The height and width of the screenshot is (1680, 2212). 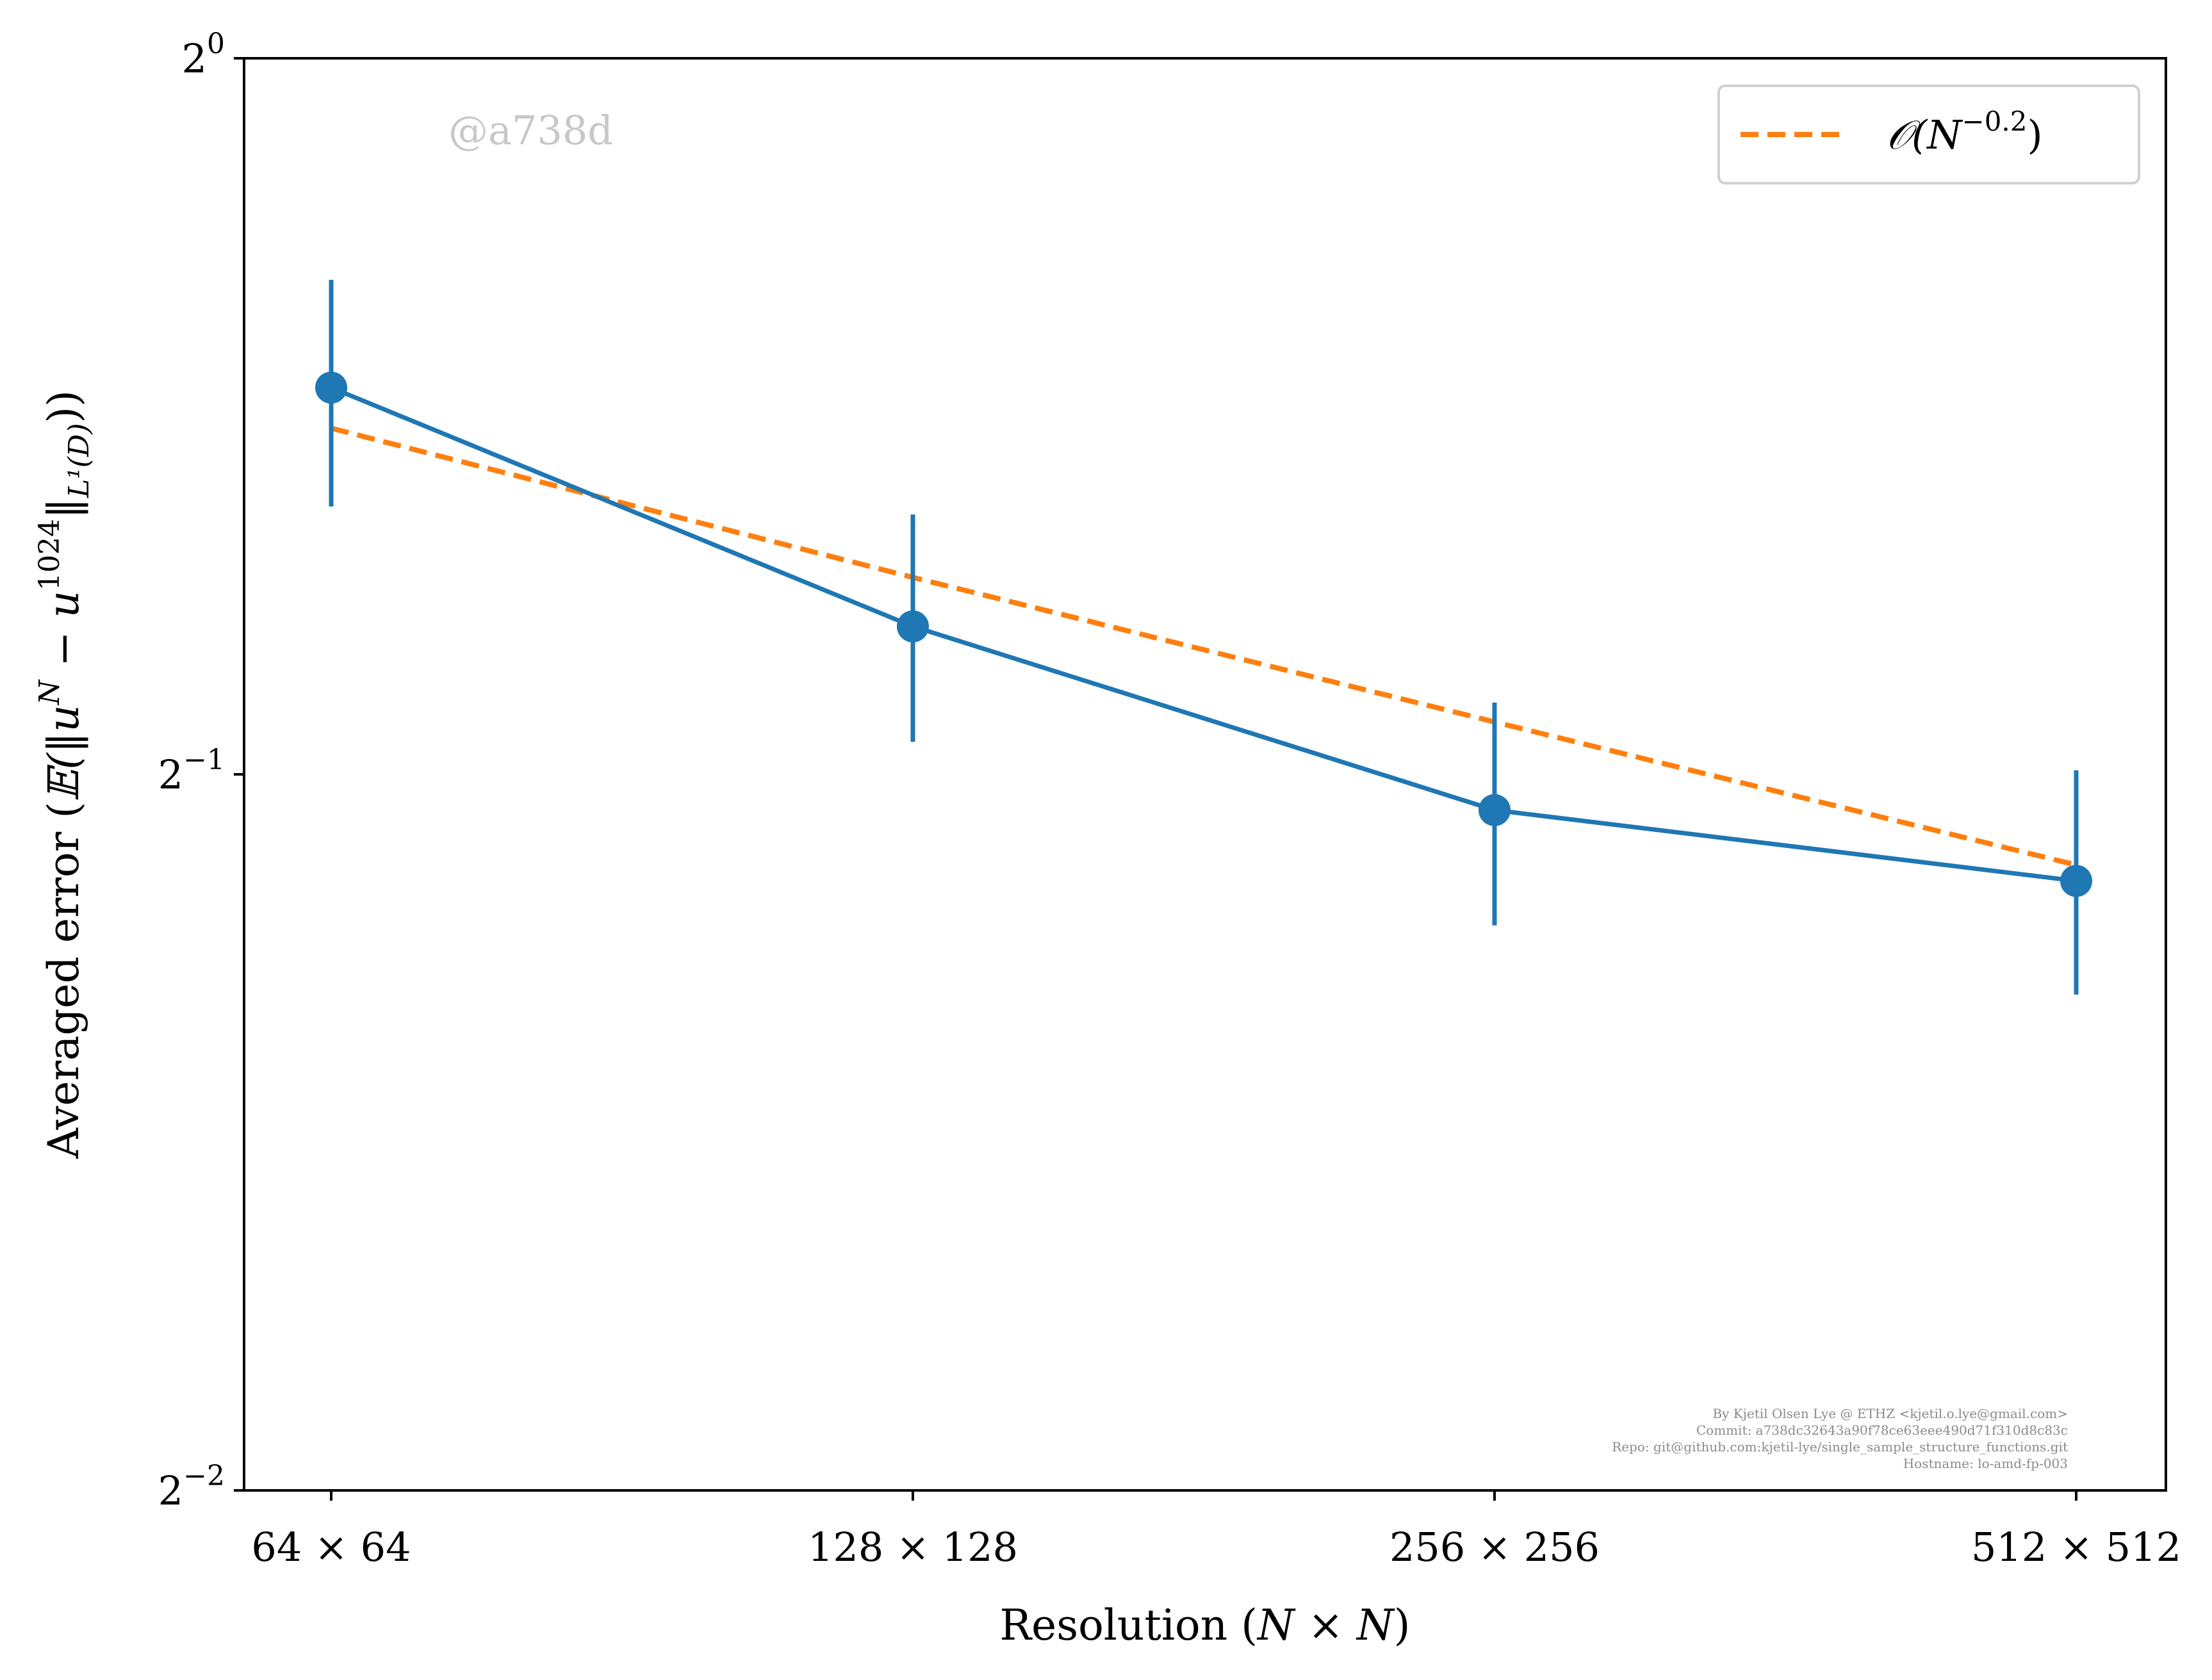 What do you see at coordinates (50, 692) in the screenshot?
I see `y-axis-label-sup1: N` at bounding box center [50, 692].